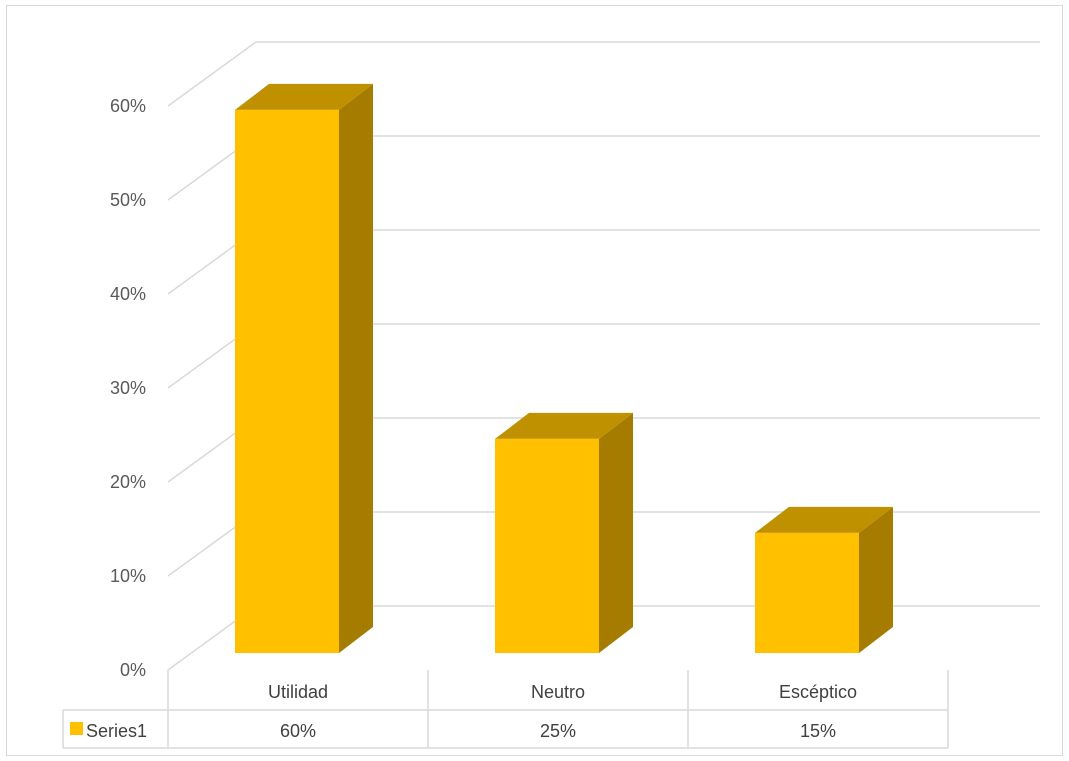  Describe the element at coordinates (298, 731) in the screenshot. I see `data-label: 60%` at that location.